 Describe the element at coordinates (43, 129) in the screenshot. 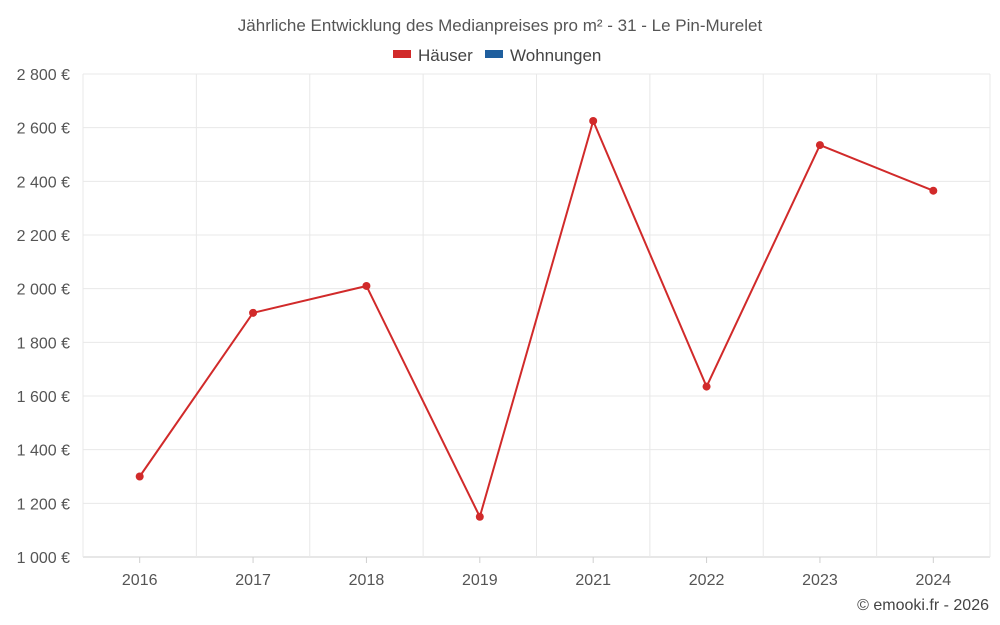

I see `y-tick-label: 2 600 €` at that location.